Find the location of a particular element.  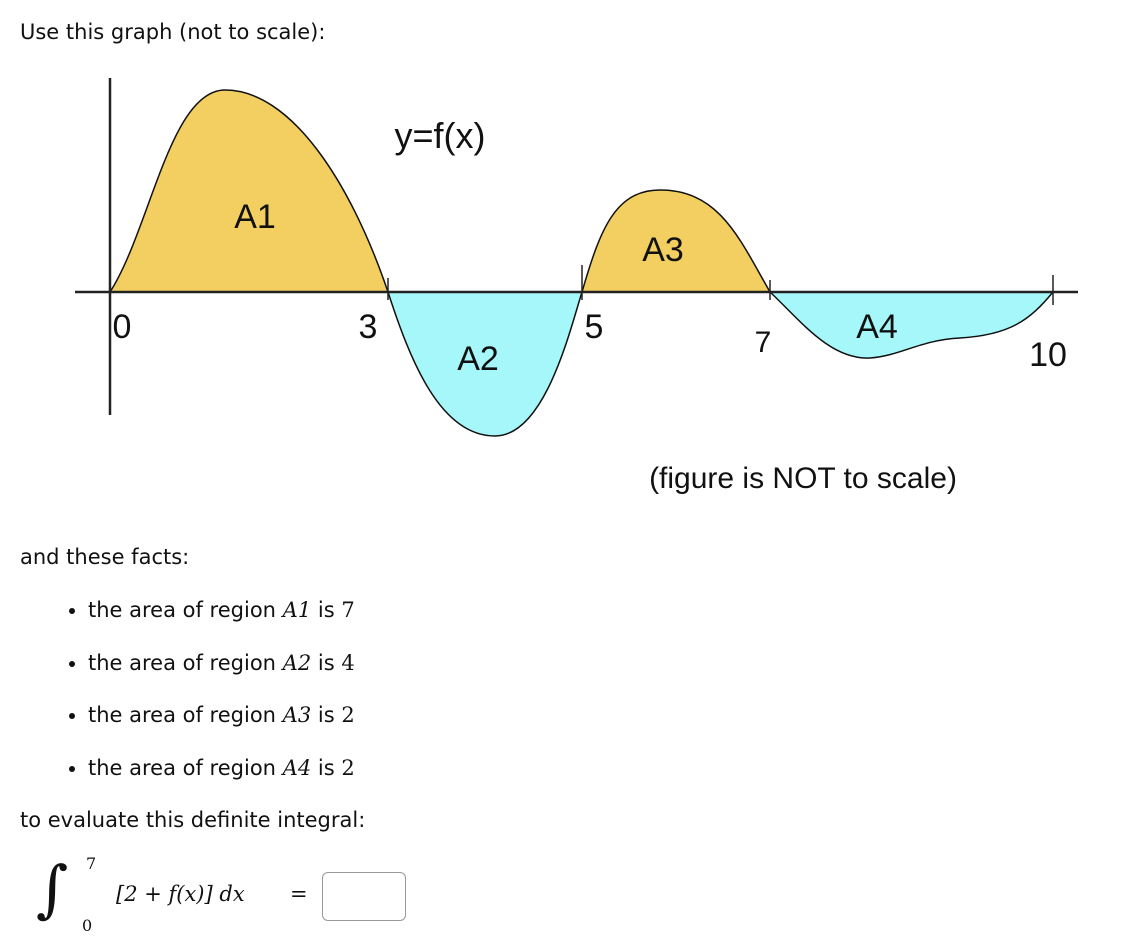

tick-marks is located at coordinates (720, 285).